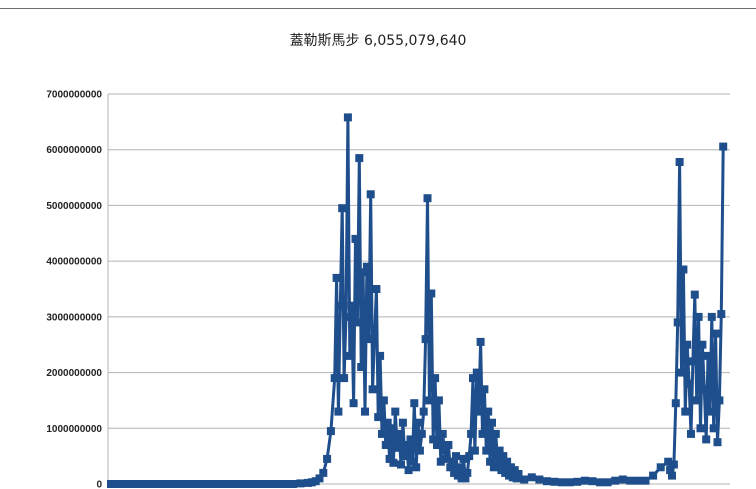 This screenshot has height=489, width=756. Describe the element at coordinates (74, 206) in the screenshot. I see `y-tick-label-5: 5000000000` at that location.